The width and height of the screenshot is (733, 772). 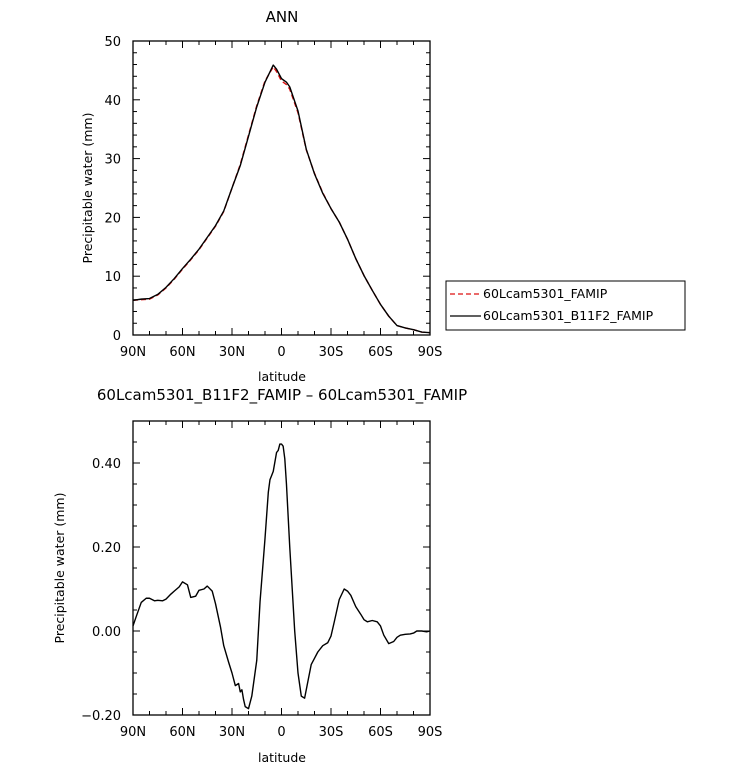 I want to click on legend-box, so click(x=565, y=305).